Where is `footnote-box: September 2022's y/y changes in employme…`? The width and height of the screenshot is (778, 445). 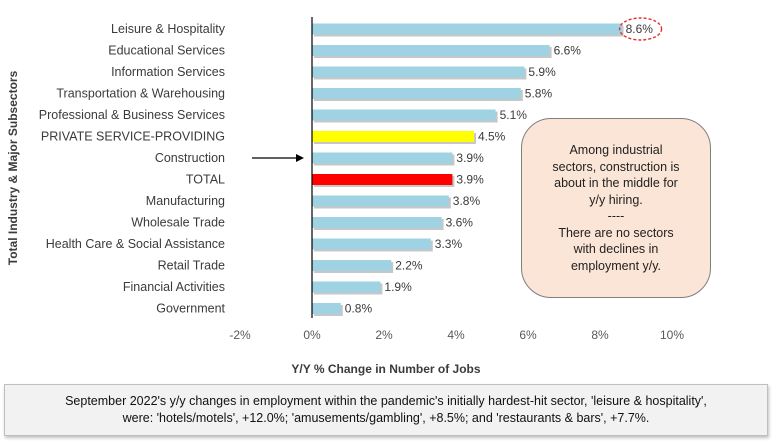
footnote-box: September 2022's y/y changes in employme… is located at coordinates (386, 410).